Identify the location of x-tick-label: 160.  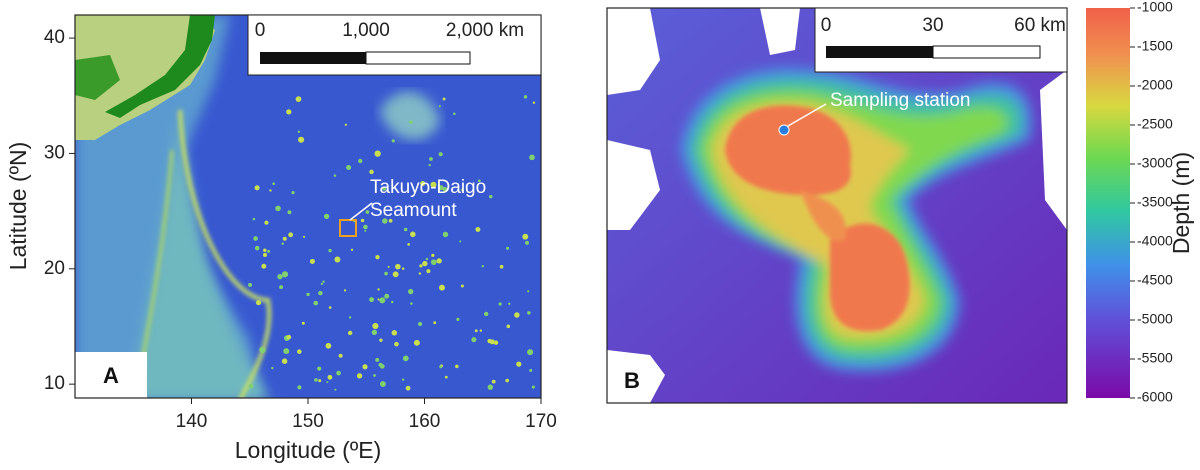
(425, 421).